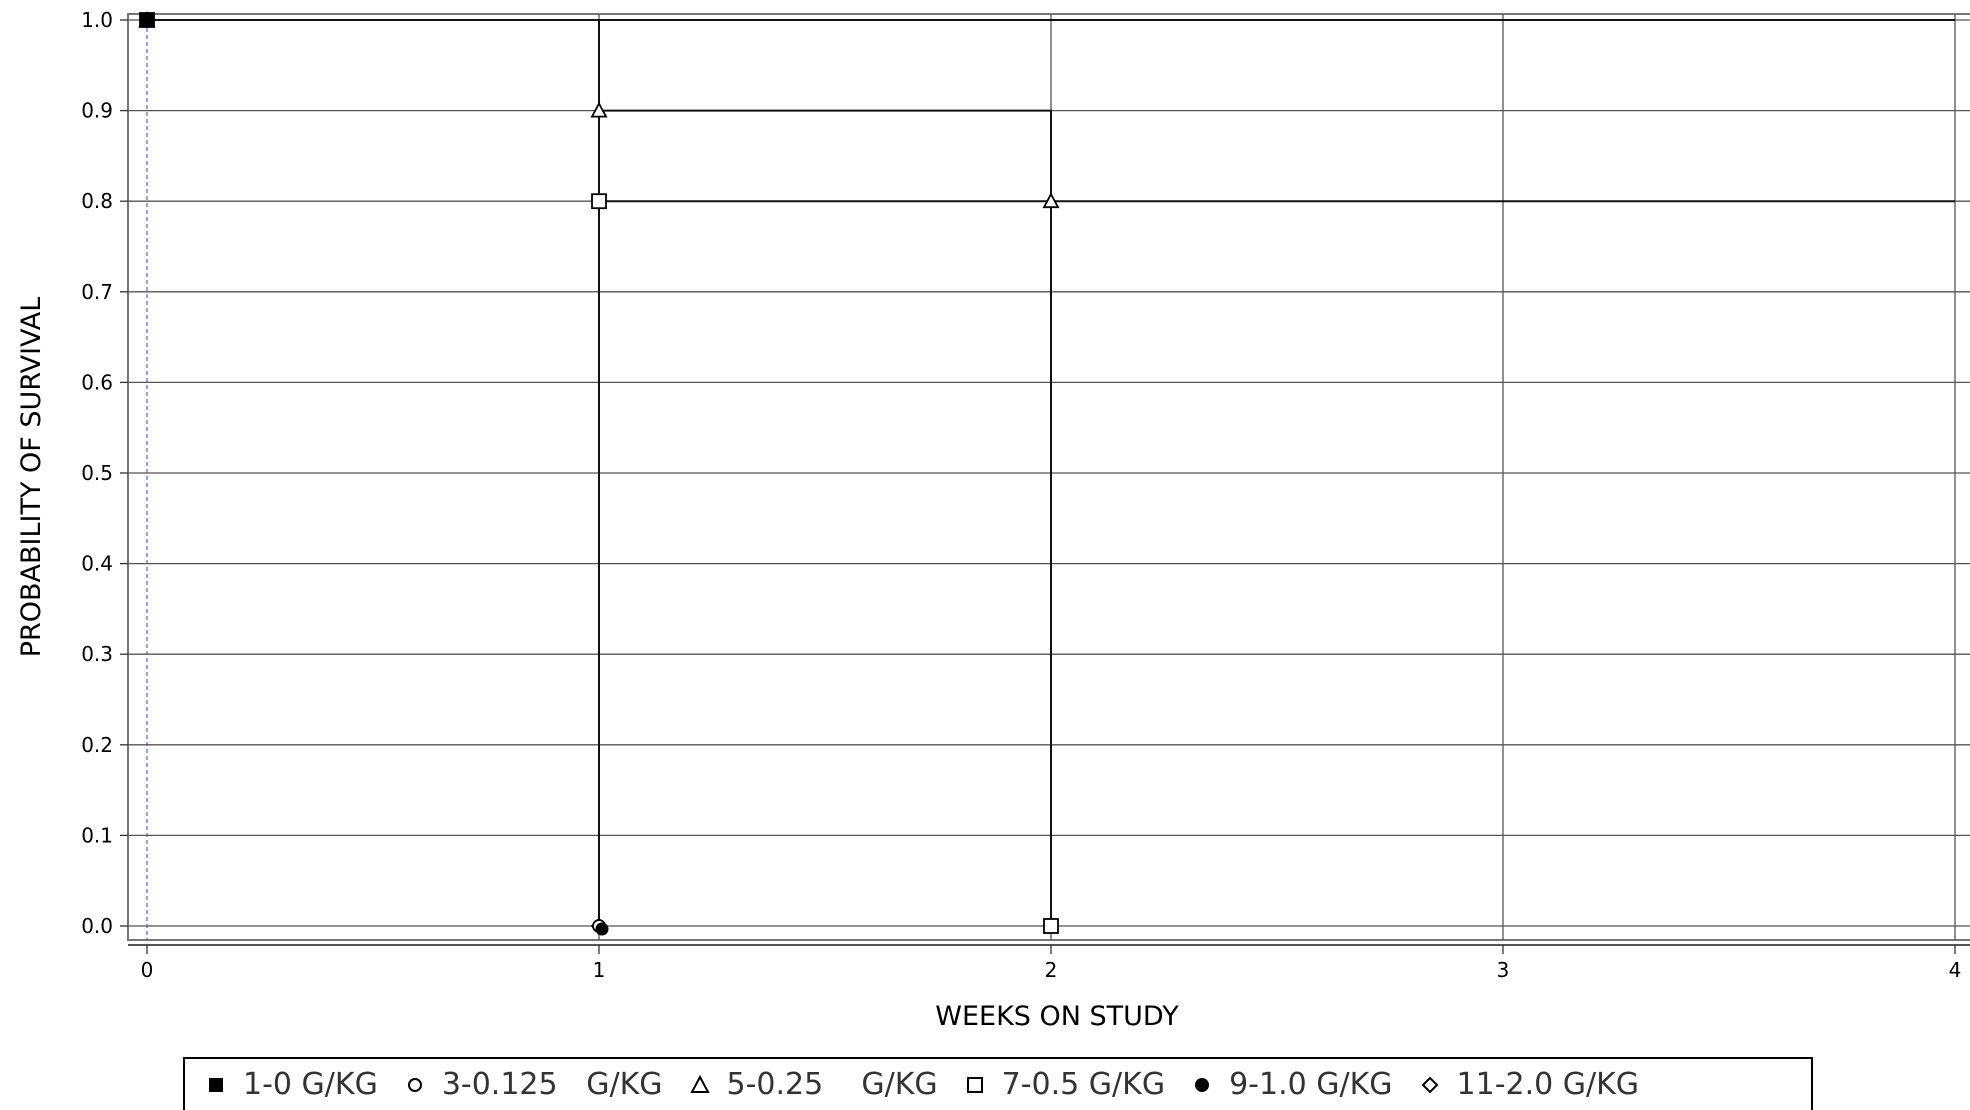  I want to click on x-tick-label: 0, so click(147, 970).